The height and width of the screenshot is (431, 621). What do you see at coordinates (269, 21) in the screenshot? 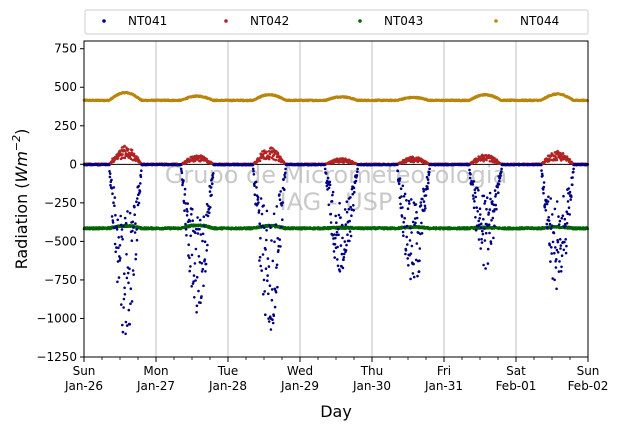
I see `legend-label-nt042: NT042` at bounding box center [269, 21].